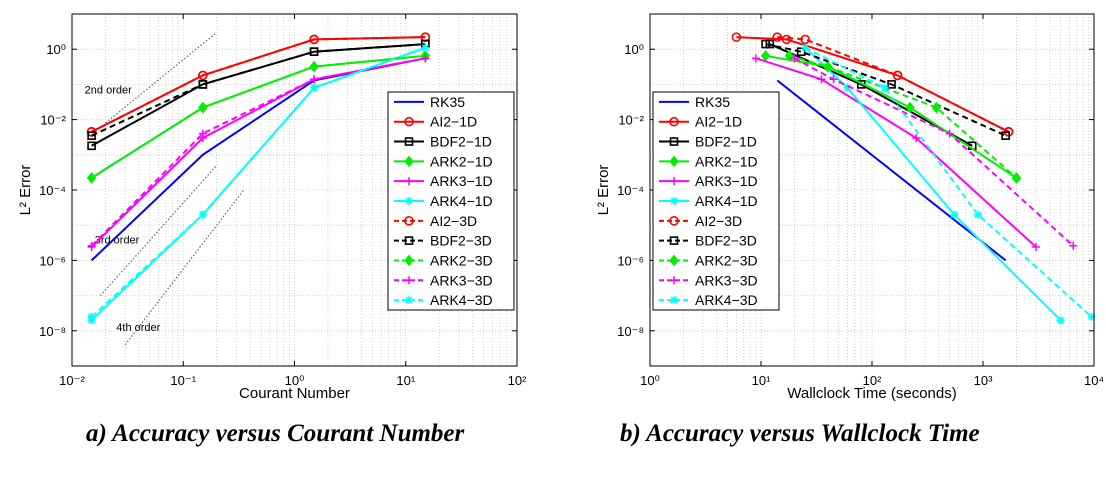 Image resolution: width=1106 pixels, height=483 pixels. I want to click on legend-label: ARK3−1D, so click(461, 181).